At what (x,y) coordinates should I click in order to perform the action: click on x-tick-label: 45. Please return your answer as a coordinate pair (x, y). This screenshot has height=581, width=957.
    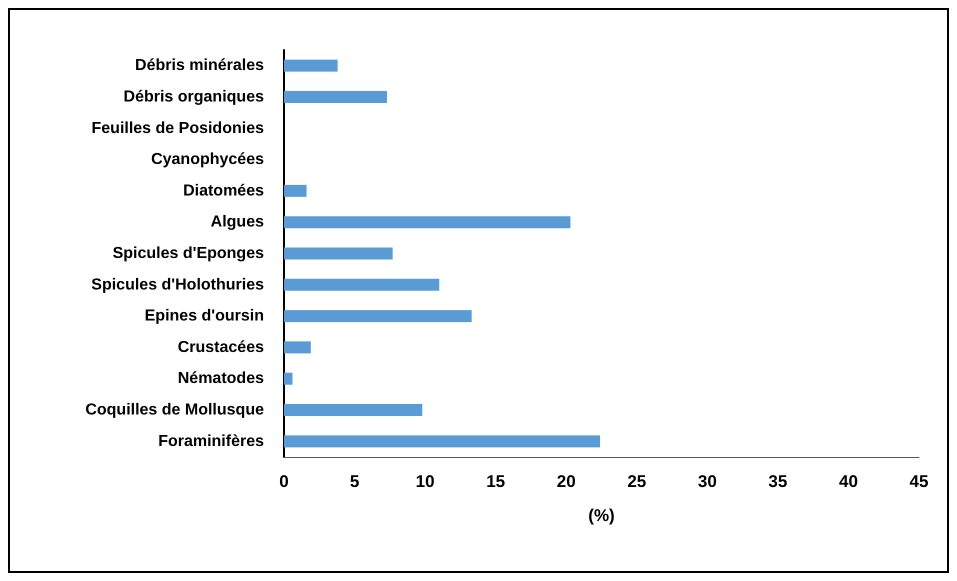
    Looking at the image, I should click on (919, 481).